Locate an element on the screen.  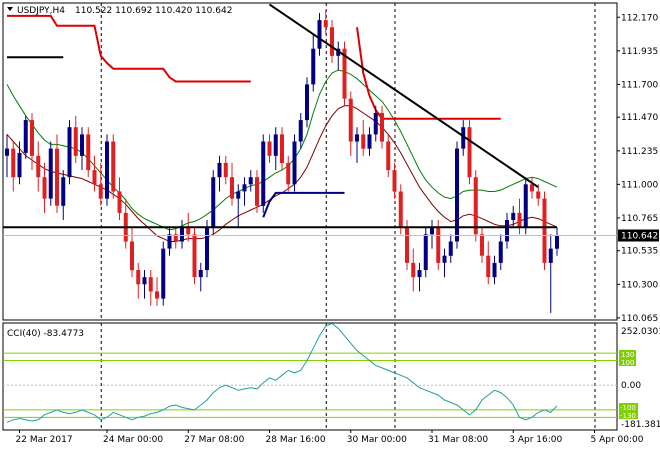
time-tick-label: 3 Apr 16:00 is located at coordinates (535, 440).